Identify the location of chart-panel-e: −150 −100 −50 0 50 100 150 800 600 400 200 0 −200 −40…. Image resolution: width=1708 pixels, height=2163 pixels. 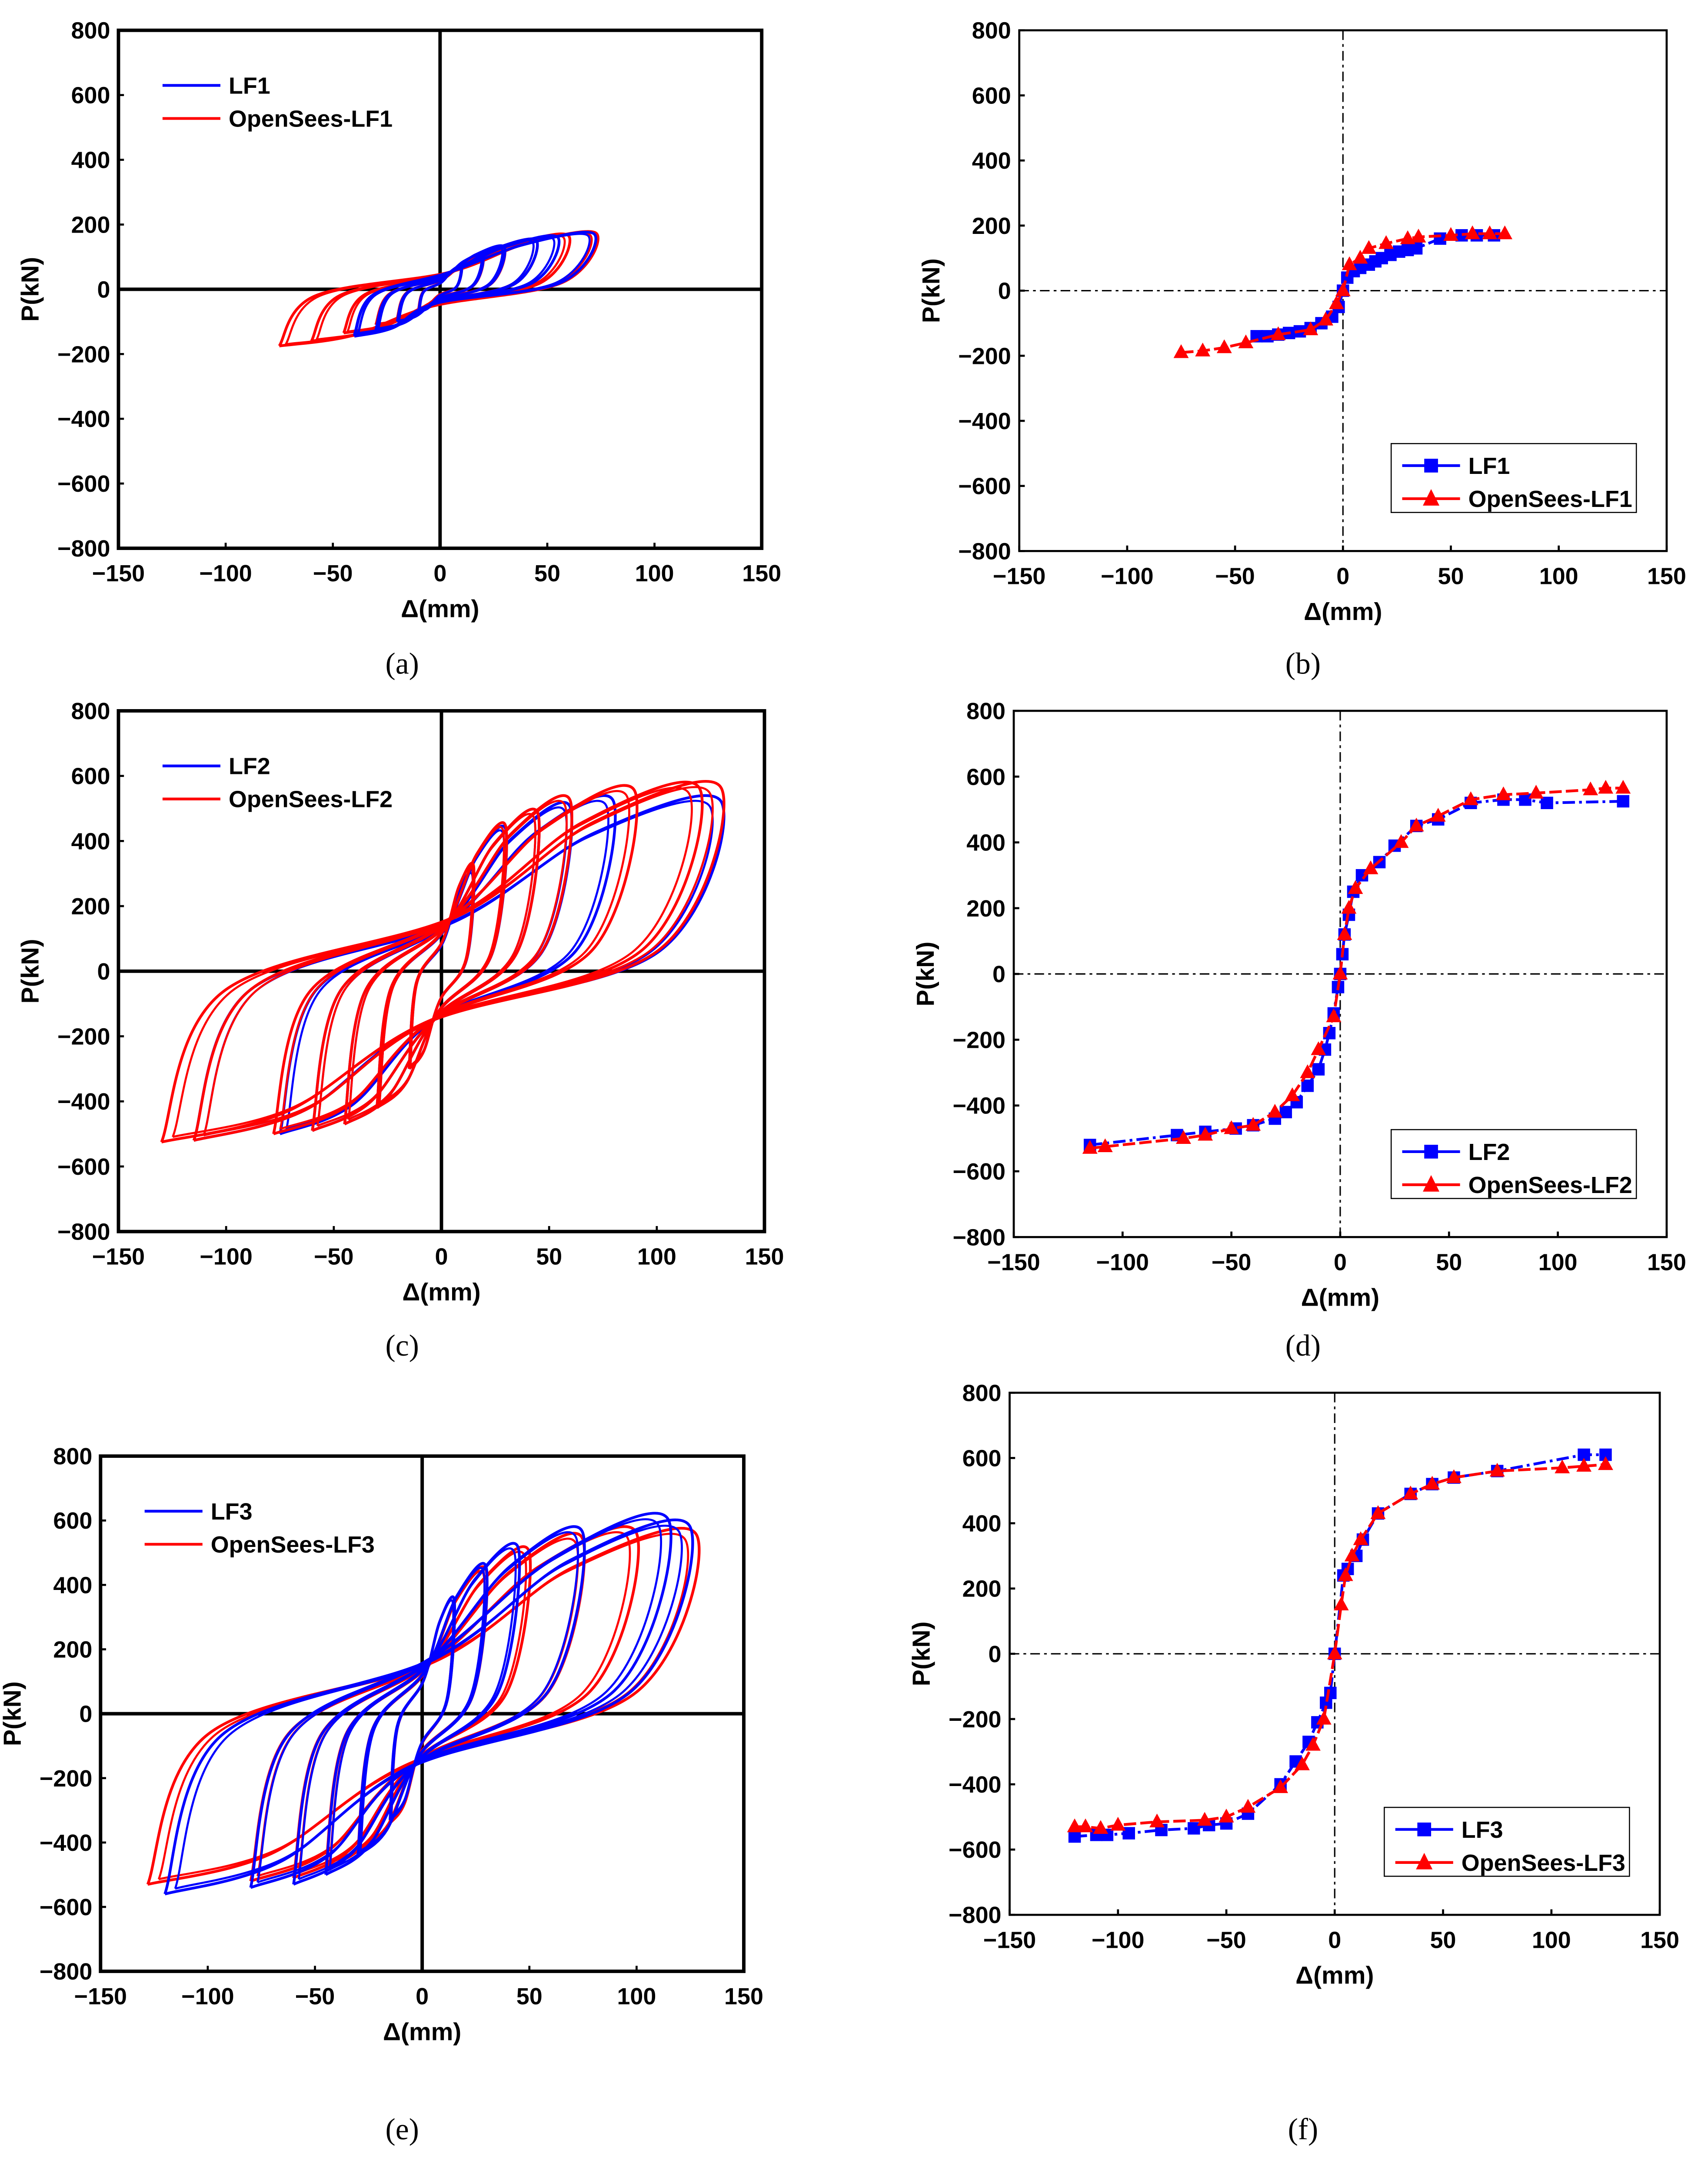
(382, 1794).